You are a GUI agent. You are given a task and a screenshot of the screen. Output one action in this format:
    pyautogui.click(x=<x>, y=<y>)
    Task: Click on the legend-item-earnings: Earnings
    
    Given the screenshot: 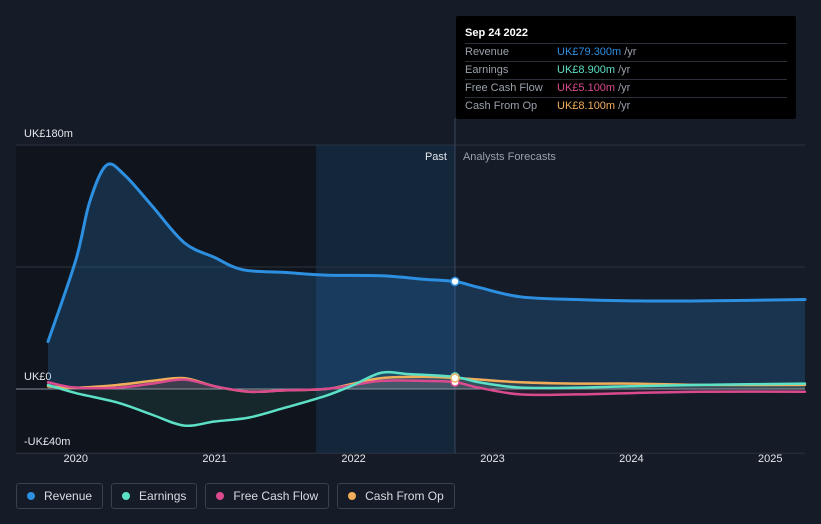 What is the action you would take?
    pyautogui.click(x=154, y=496)
    